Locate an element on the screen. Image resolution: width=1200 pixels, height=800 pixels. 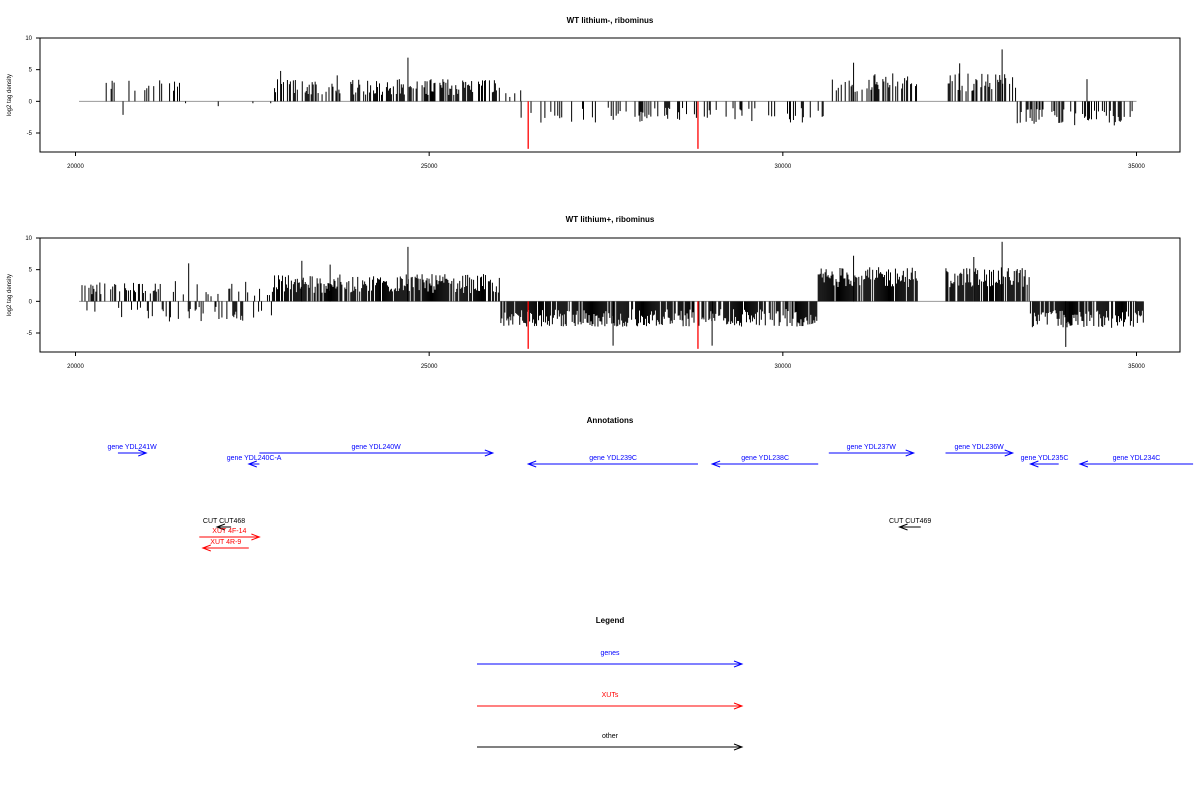
legend-label: genes is located at coordinates (610, 653).